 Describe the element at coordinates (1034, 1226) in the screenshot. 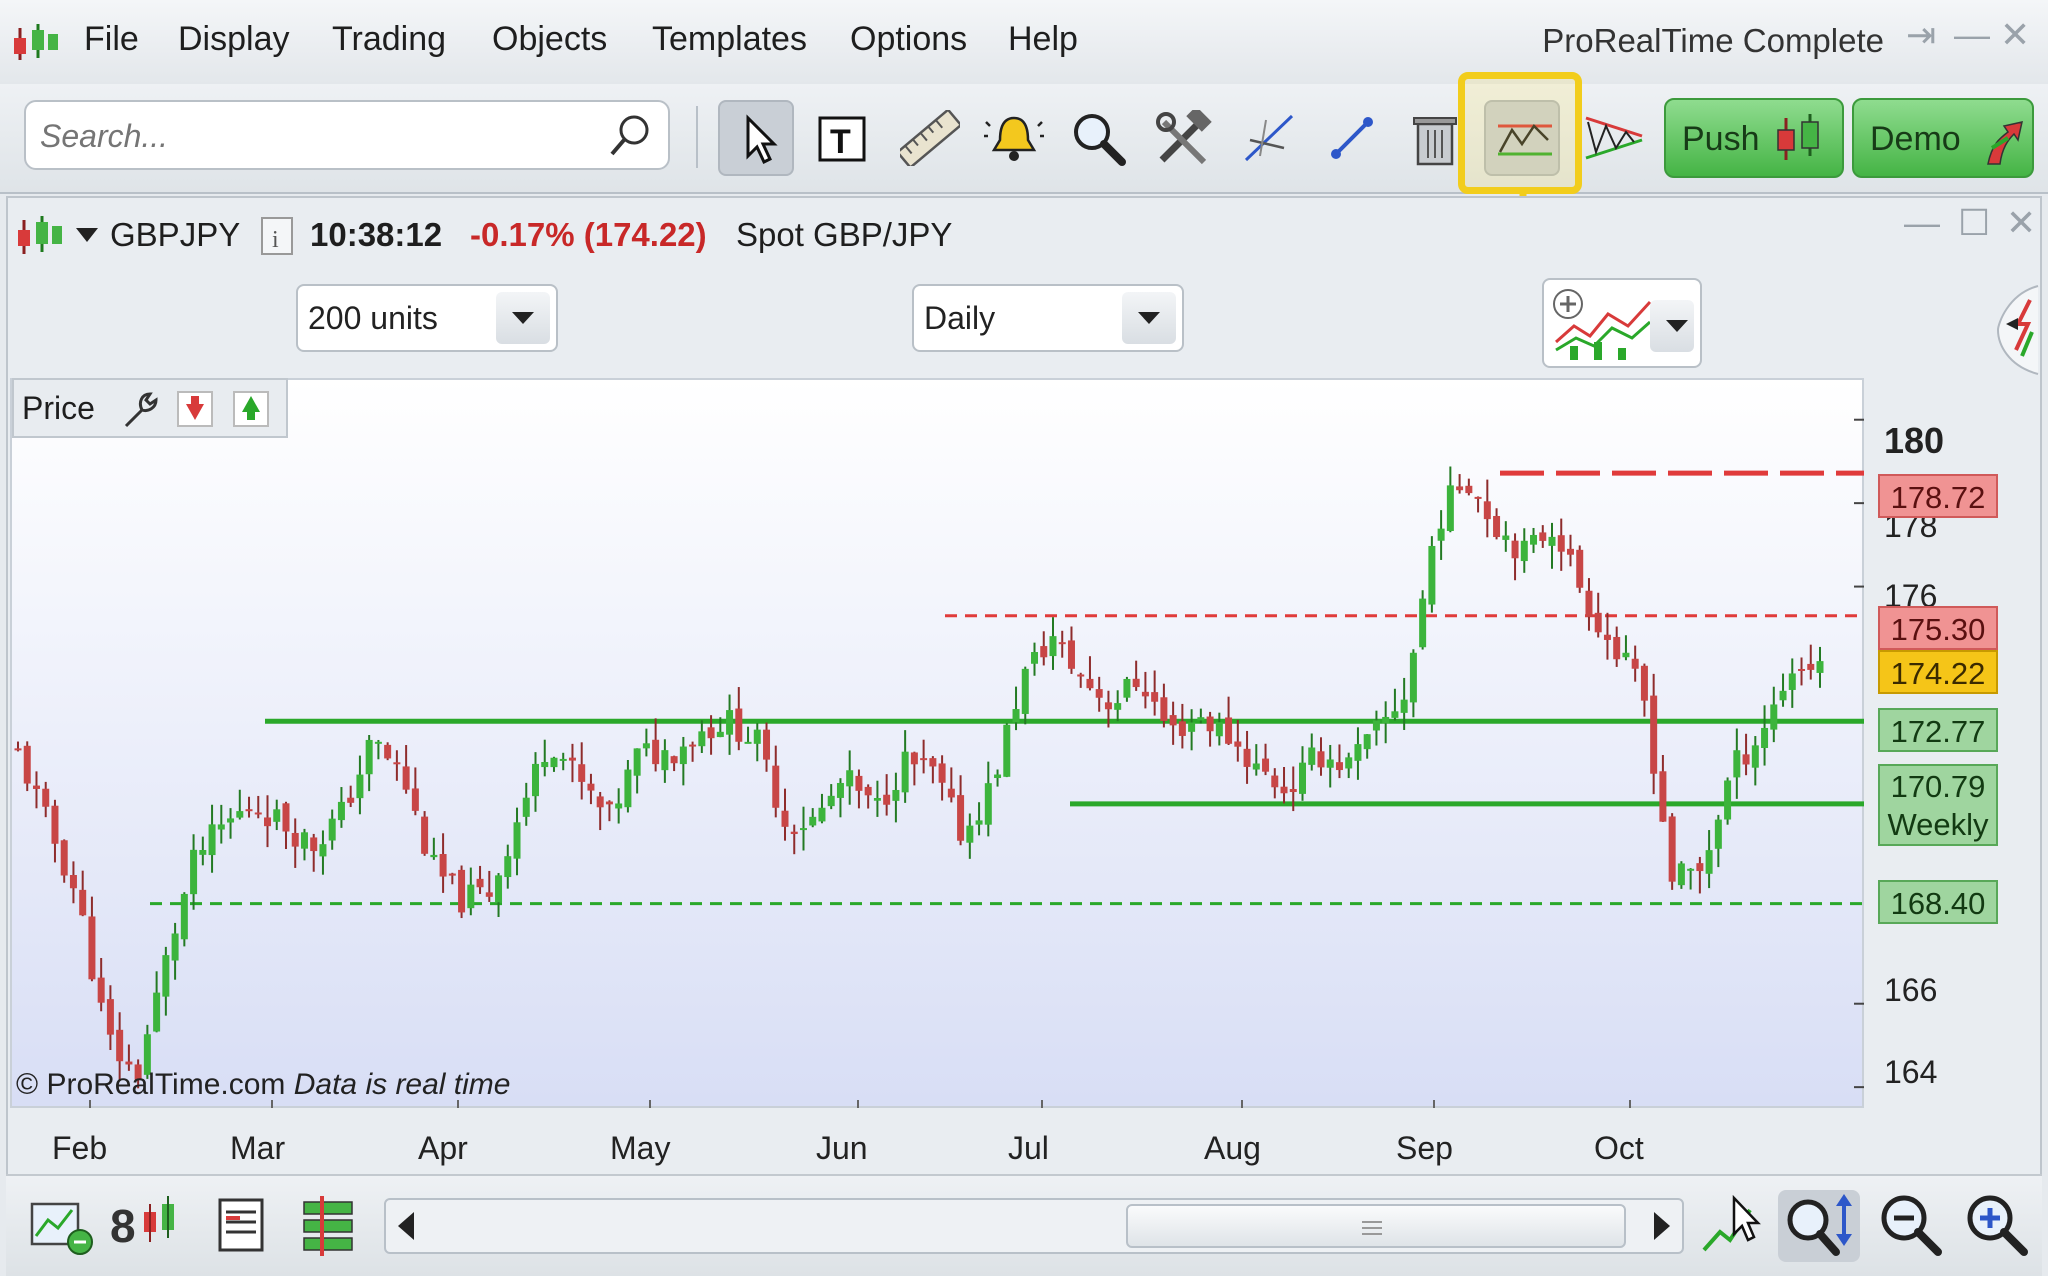

I see `horizontal-scrollbar` at that location.